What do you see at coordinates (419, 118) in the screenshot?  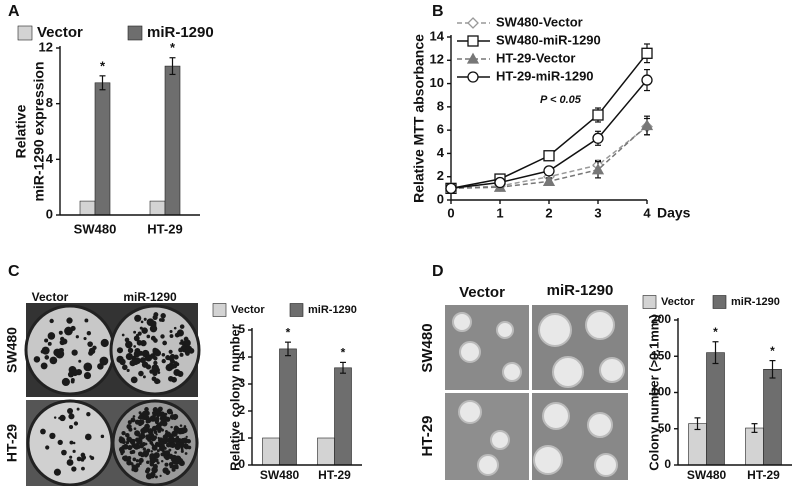 I see `y-axis-label: Relative MTT absorbance` at bounding box center [419, 118].